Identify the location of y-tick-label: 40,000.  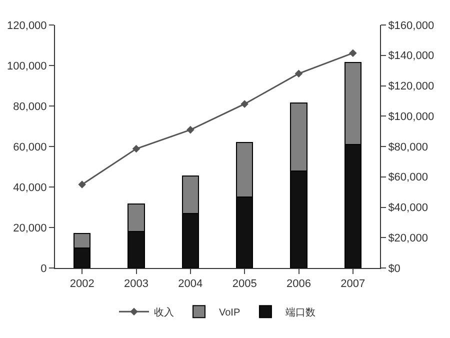
(30, 188).